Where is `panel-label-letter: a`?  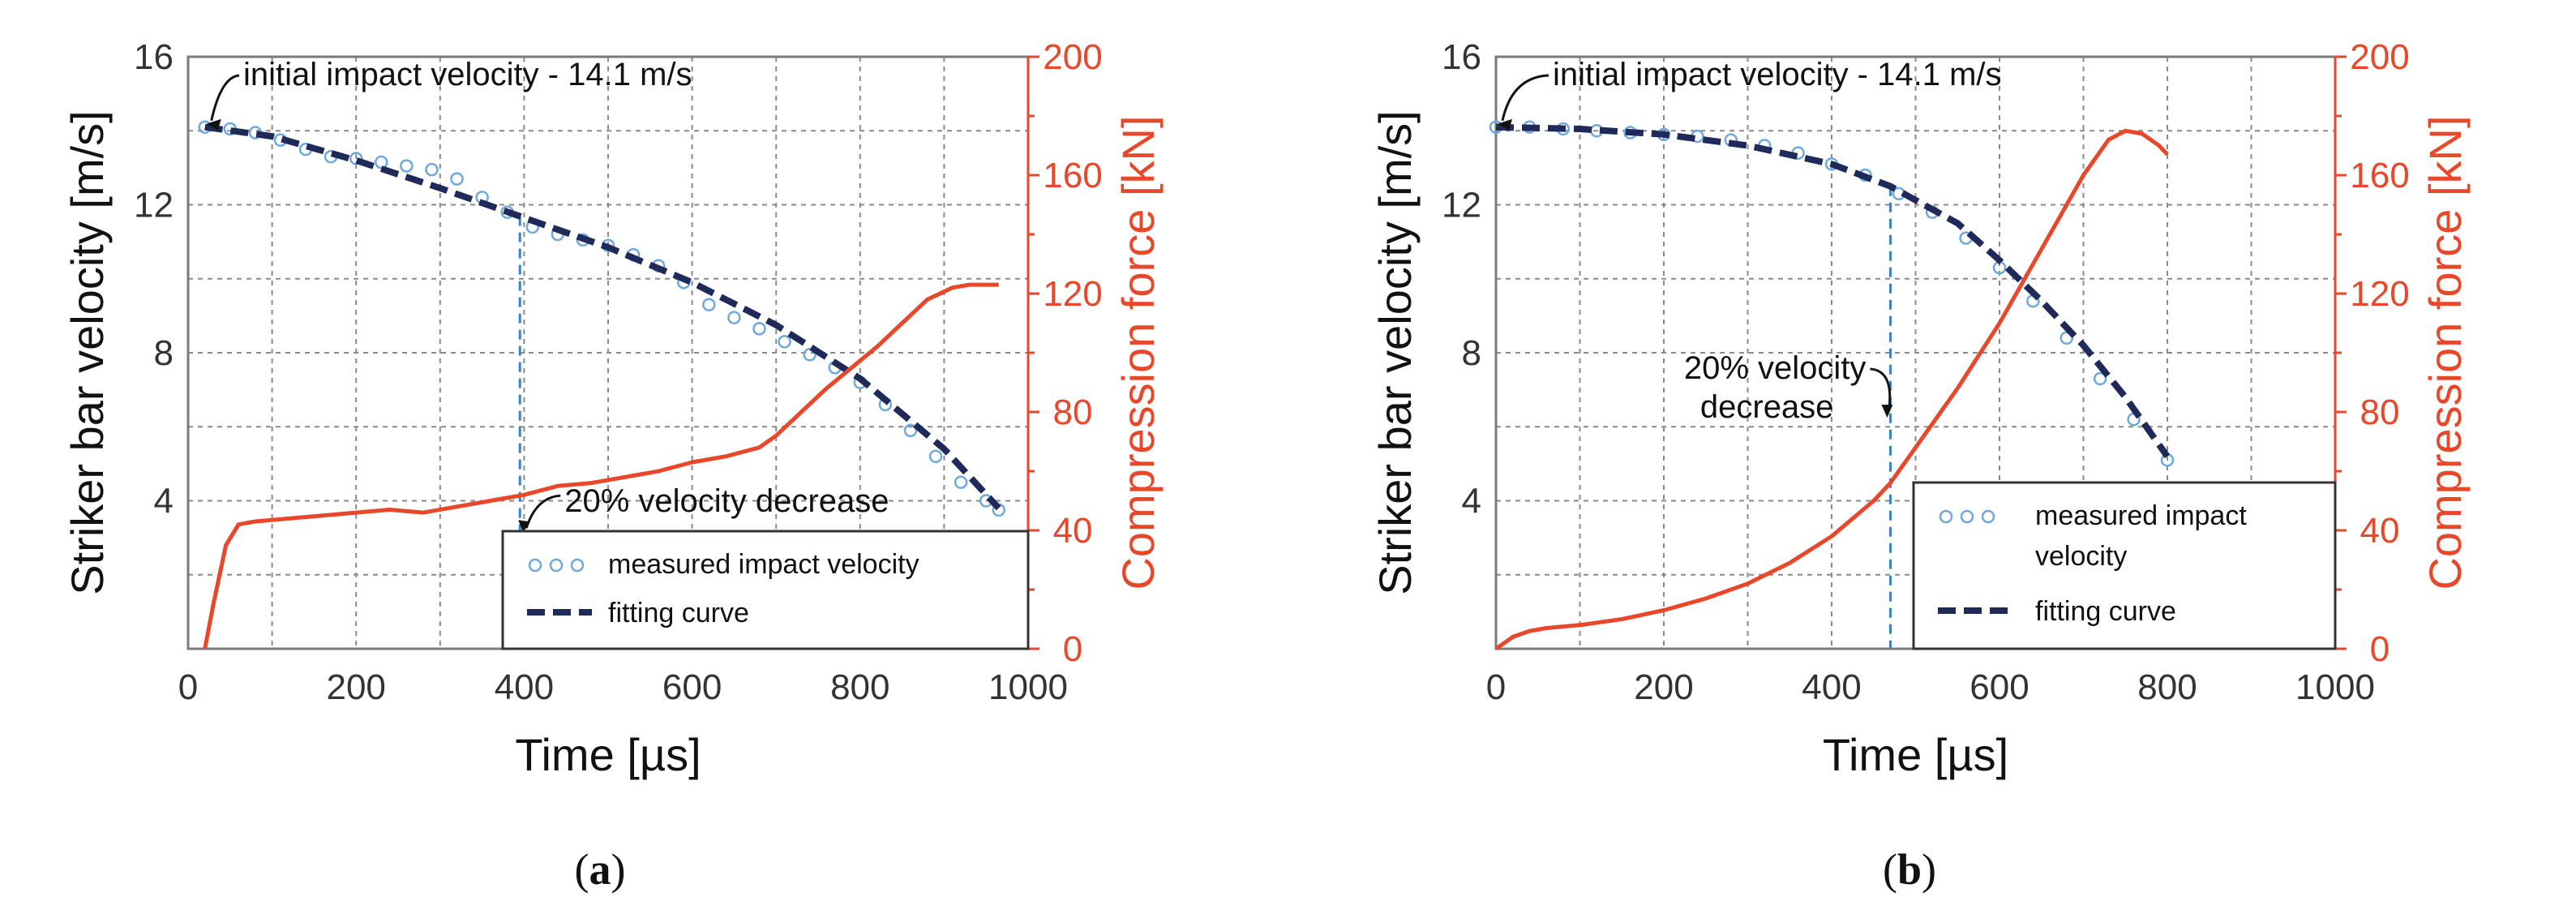
panel-label-letter: a is located at coordinates (600, 869).